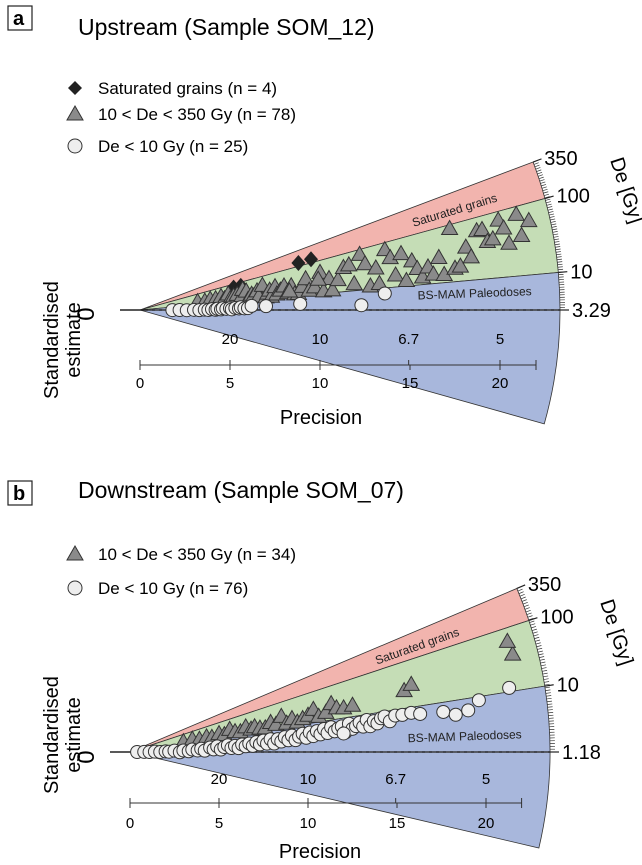 The height and width of the screenshot is (865, 642). Describe the element at coordinates (75, 88) in the screenshot. I see `diamond-marker-icon` at that location.